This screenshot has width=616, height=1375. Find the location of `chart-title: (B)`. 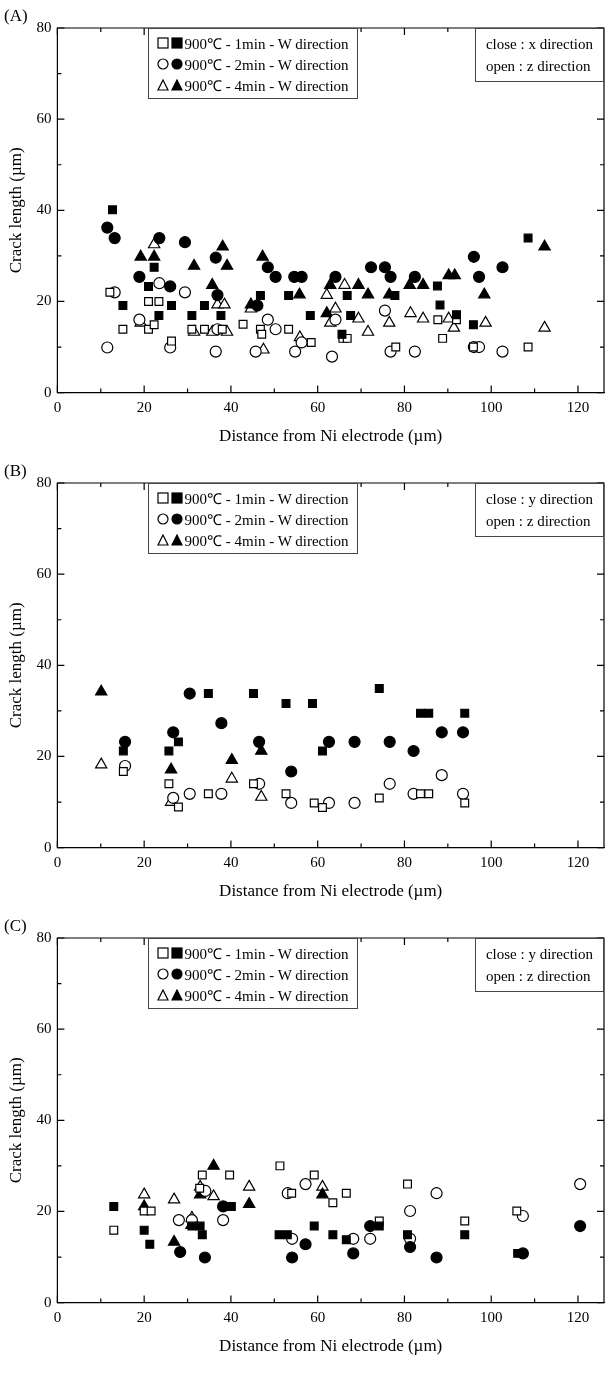

chart-title: (B) is located at coordinates (15, 471).